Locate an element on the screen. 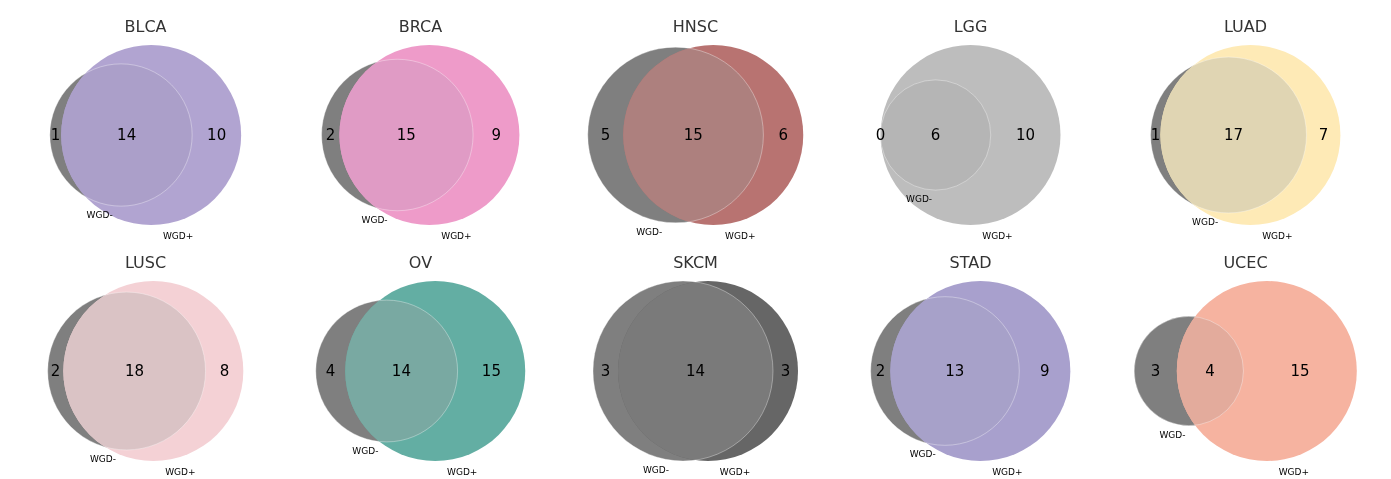 The height and width of the screenshot is (479, 1391). data-label: 5 is located at coordinates (605, 135).